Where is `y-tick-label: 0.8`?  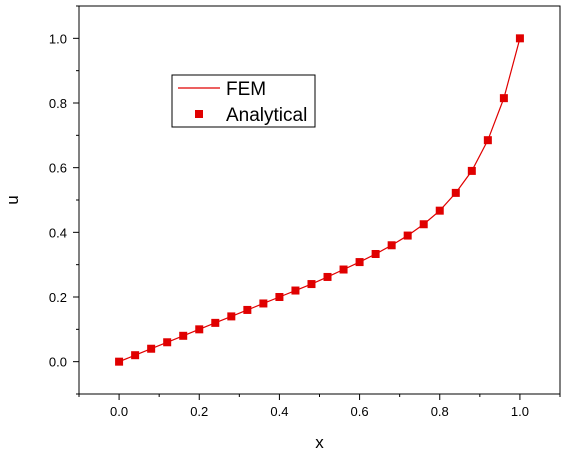
y-tick-label: 0.8 is located at coordinates (58, 103).